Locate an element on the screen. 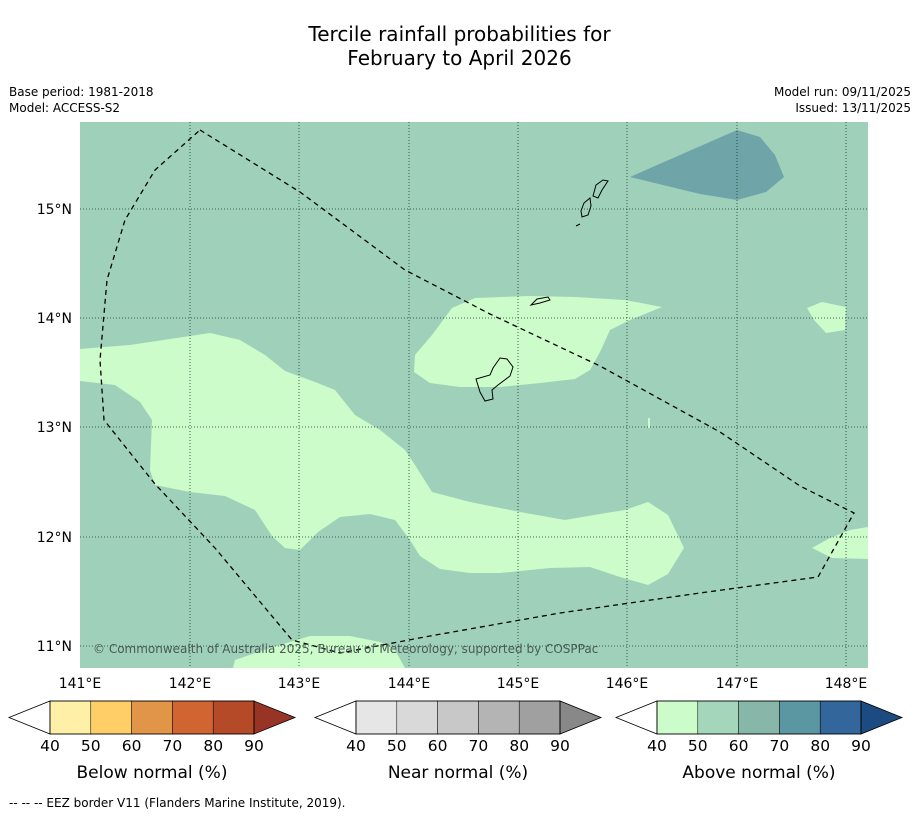 This screenshot has width=919, height=816. colorbar-title: Below normal (%) is located at coordinates (152, 773).